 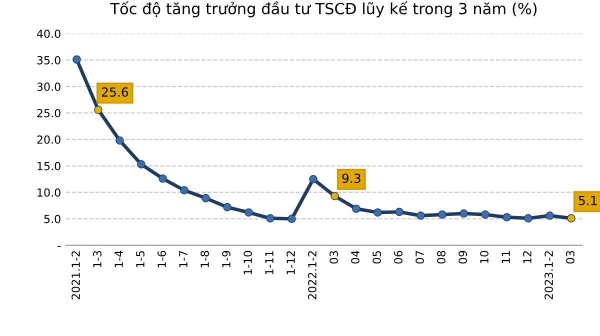 What do you see at coordinates (52, 219) in the screenshot?
I see `y-tick-label: 5.0` at bounding box center [52, 219].